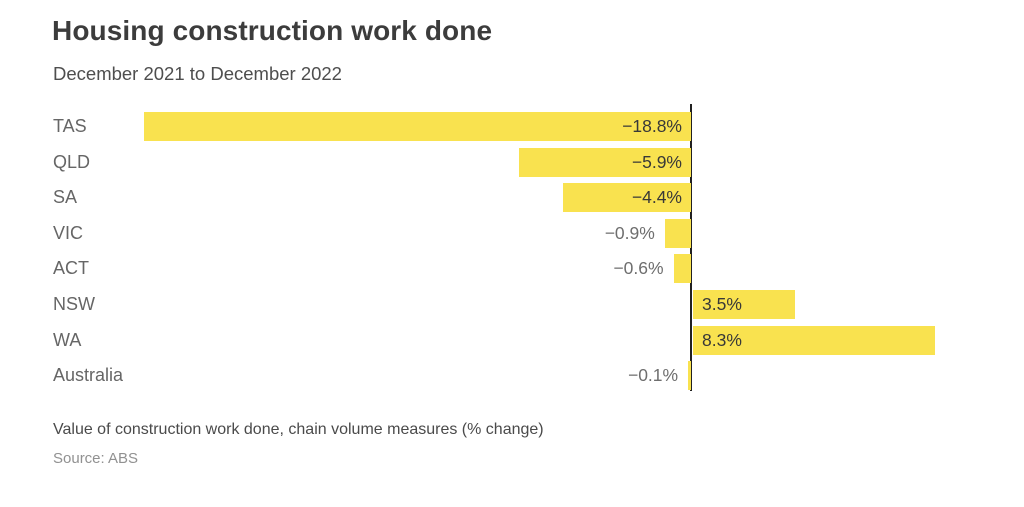  Describe the element at coordinates (197, 73) in the screenshot. I see `chart-subtitle: December 2021 to December 2022` at that location.